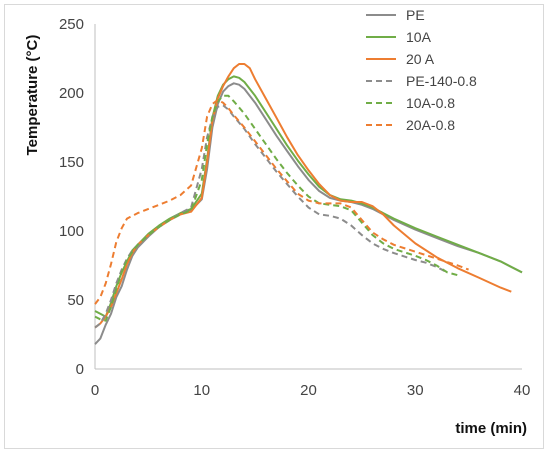 Image resolution: width=550 pixels, height=455 pixels. What do you see at coordinates (75, 300) in the screenshot?
I see `y-tick-label: 50` at bounding box center [75, 300].